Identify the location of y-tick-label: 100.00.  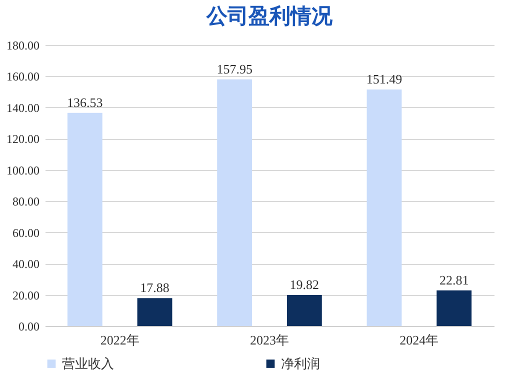
(23, 170).